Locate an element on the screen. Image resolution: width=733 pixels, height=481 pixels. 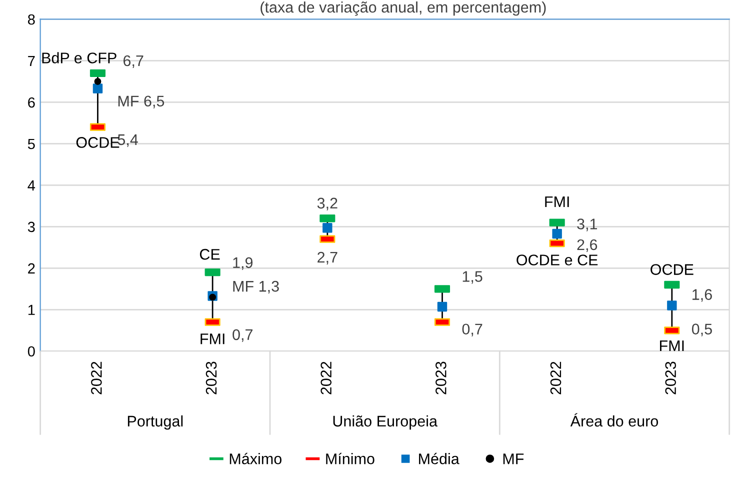
y-tick-label: 6 is located at coordinates (31, 102).